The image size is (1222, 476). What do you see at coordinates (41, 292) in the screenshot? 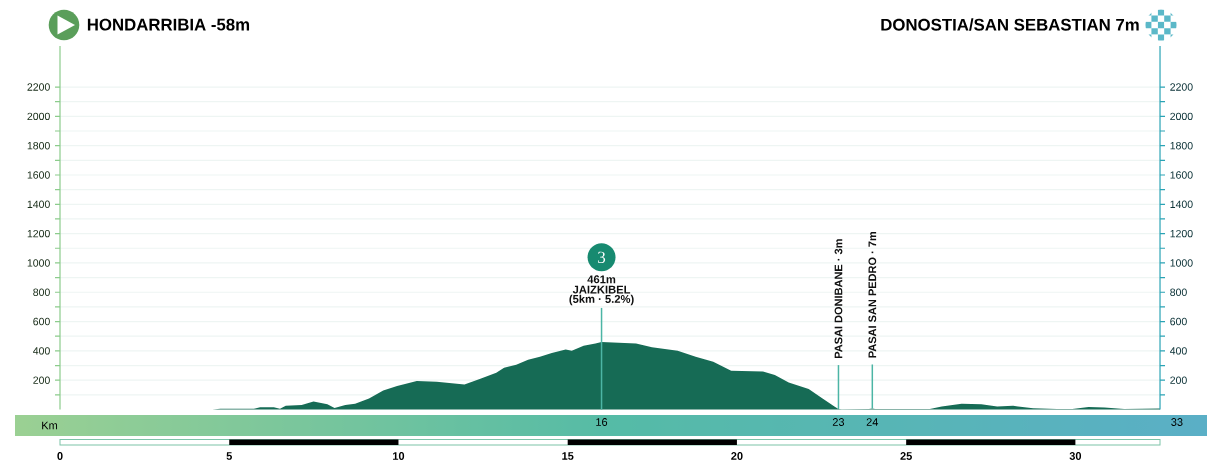
I see `y-tick-label: 800` at bounding box center [41, 292].